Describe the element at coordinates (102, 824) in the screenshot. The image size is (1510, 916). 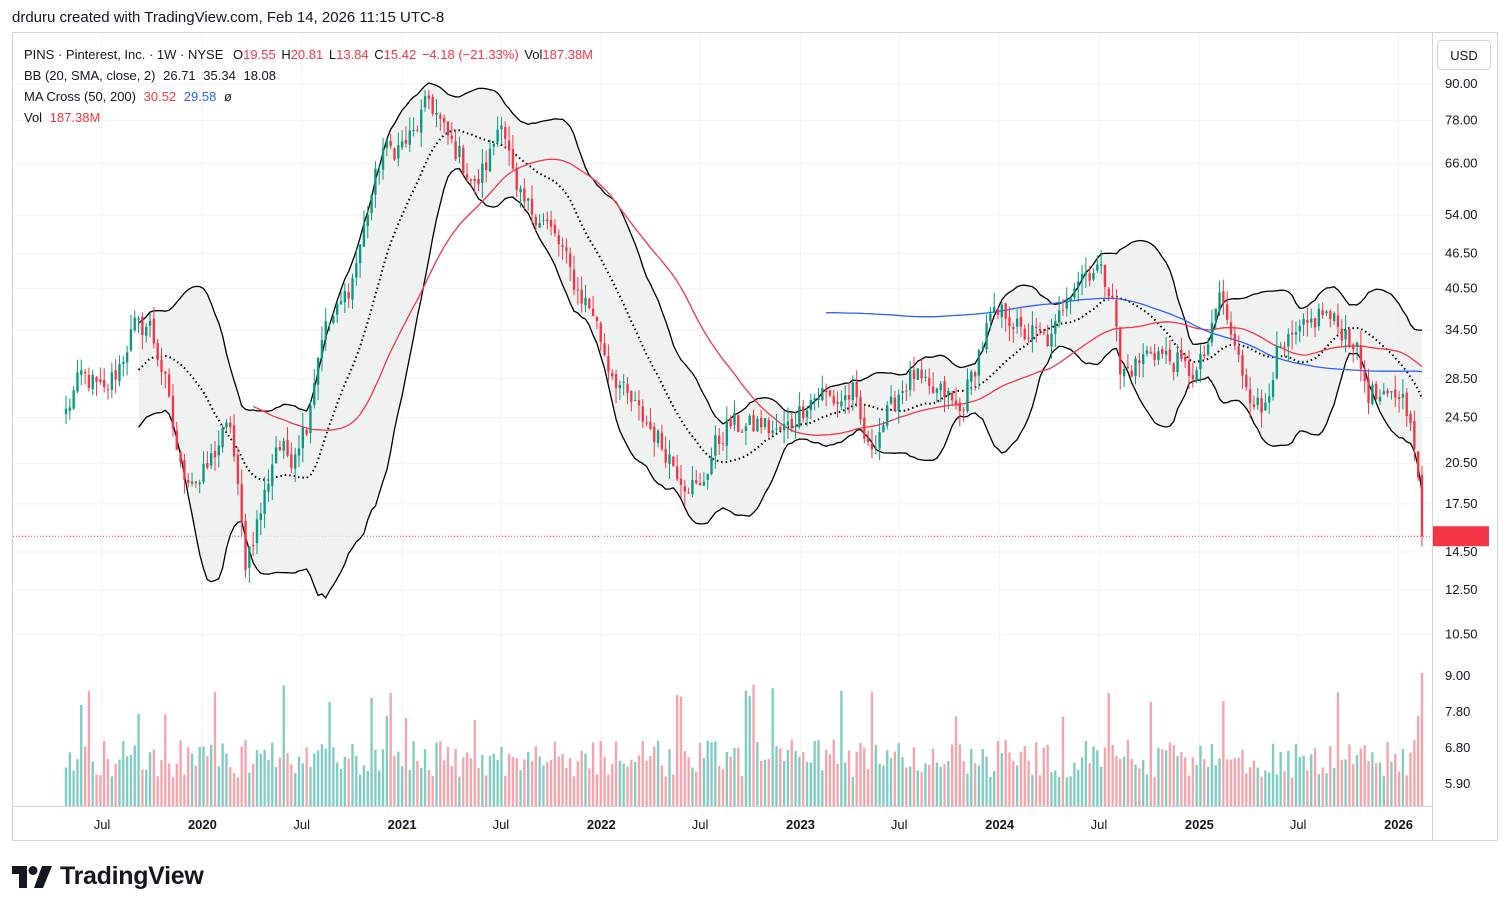
I see `time-tick-label: Jul` at that location.